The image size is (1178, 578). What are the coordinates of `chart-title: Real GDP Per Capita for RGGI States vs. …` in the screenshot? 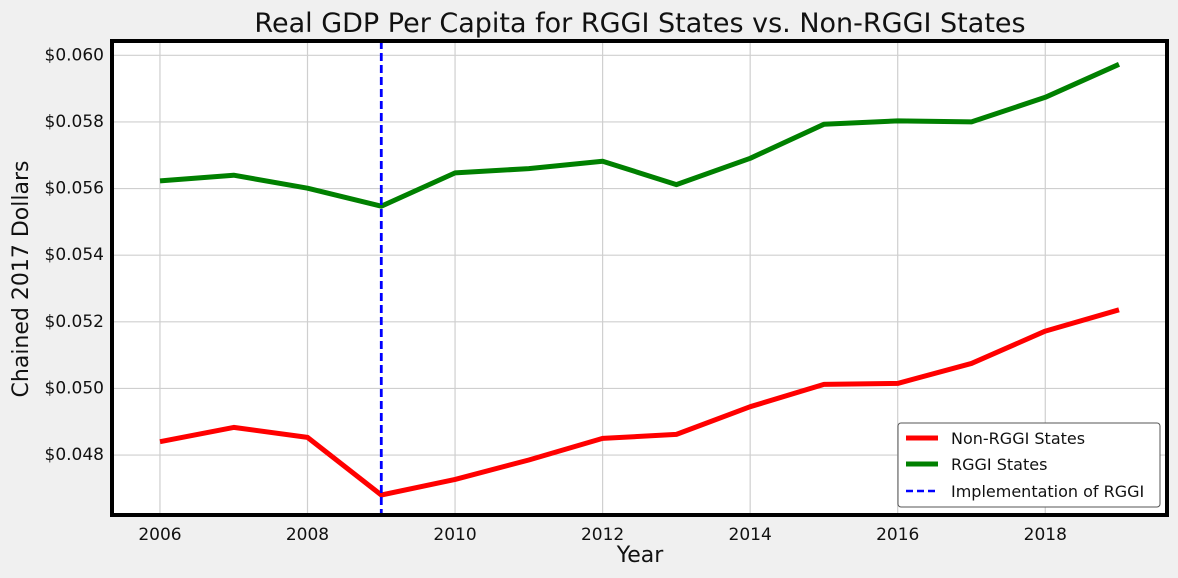 It's located at (639, 23).